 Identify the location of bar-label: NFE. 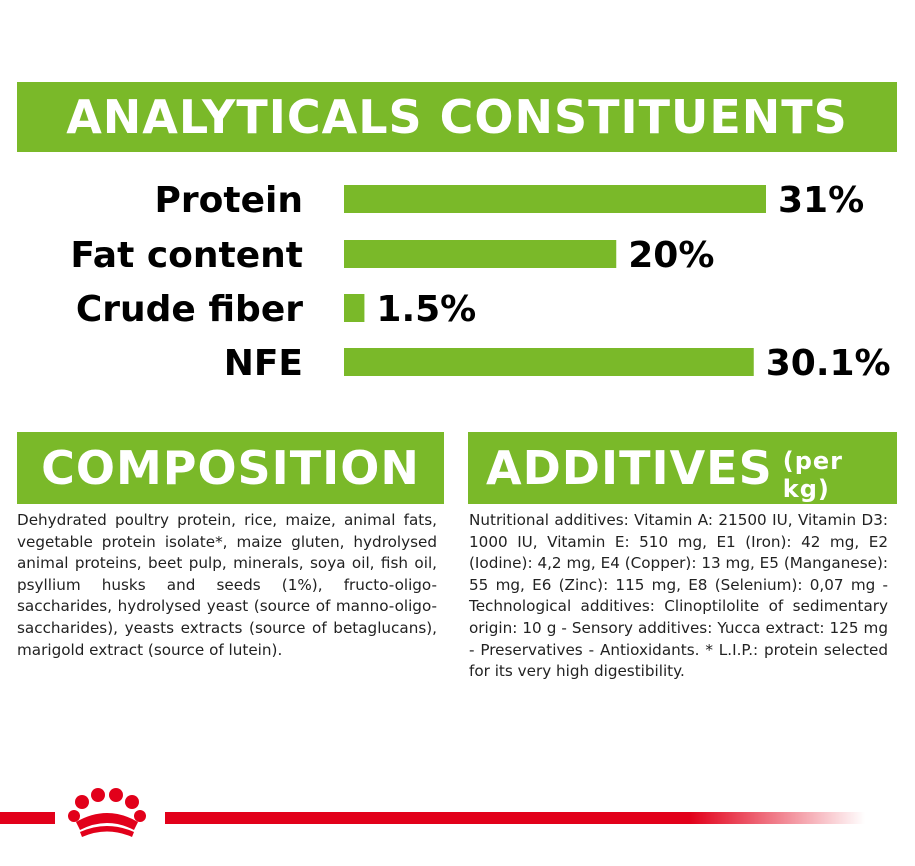
(263, 363).